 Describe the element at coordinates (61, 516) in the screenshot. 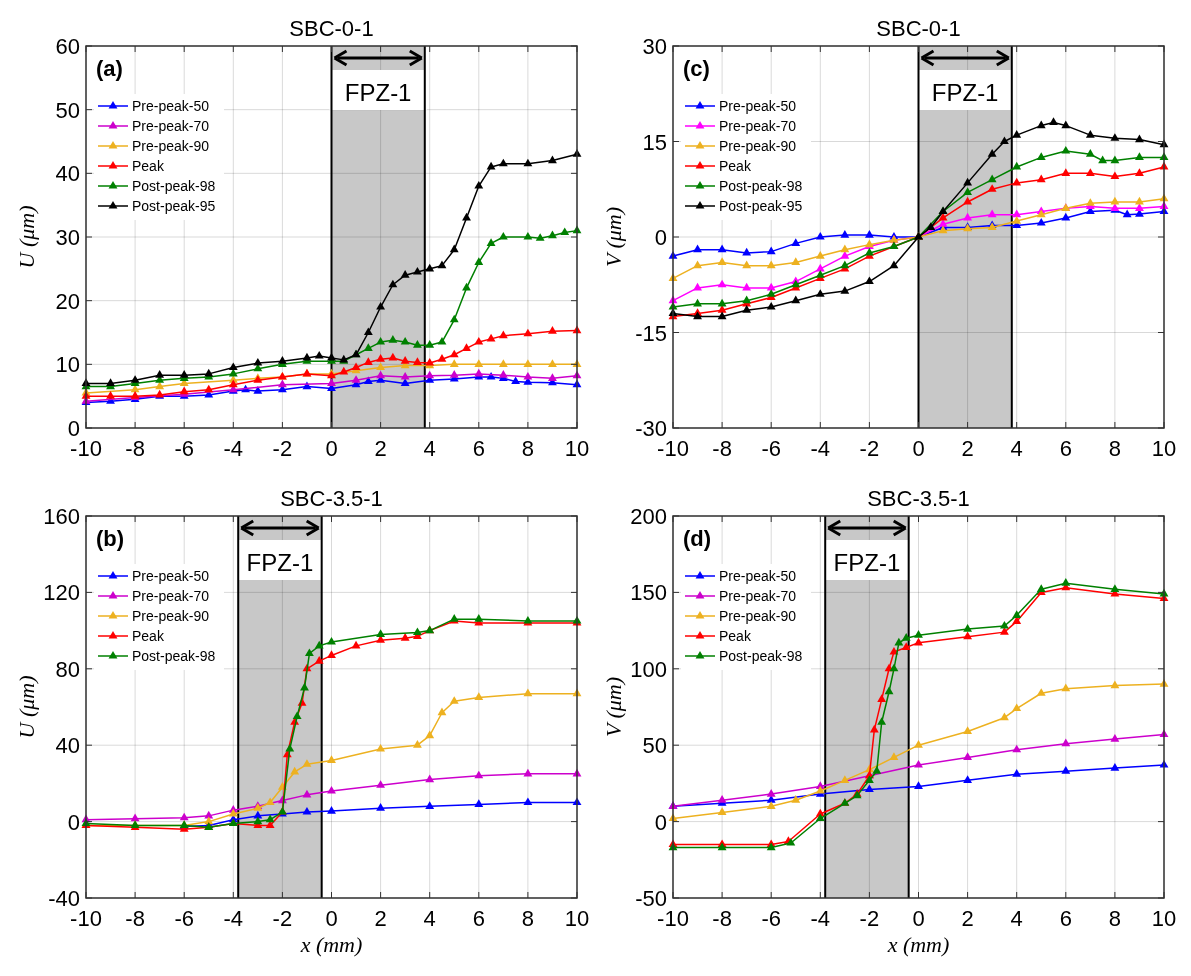

I see `y-tick-label: 160` at that location.